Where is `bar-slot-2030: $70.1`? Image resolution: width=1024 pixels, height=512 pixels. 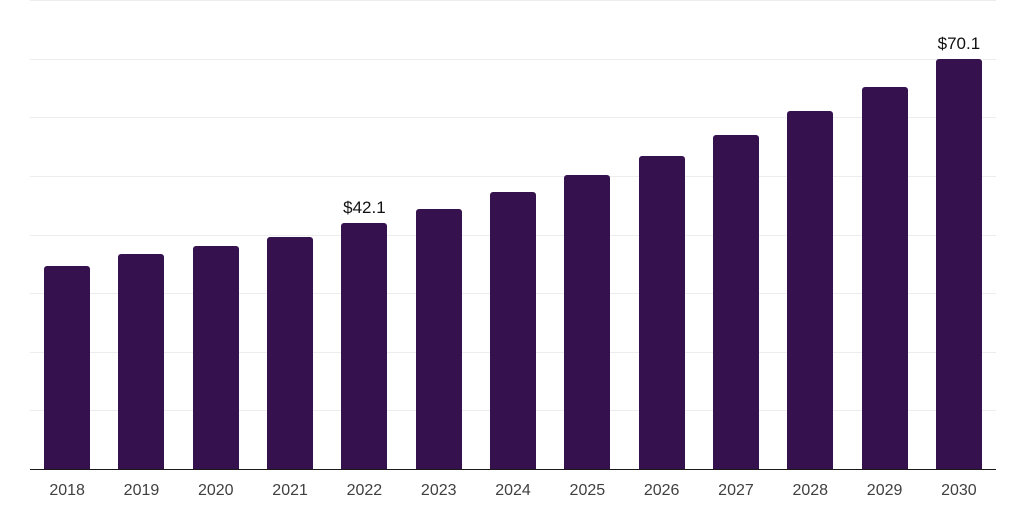
bar-slot-2030: $70.1 is located at coordinates (959, 235).